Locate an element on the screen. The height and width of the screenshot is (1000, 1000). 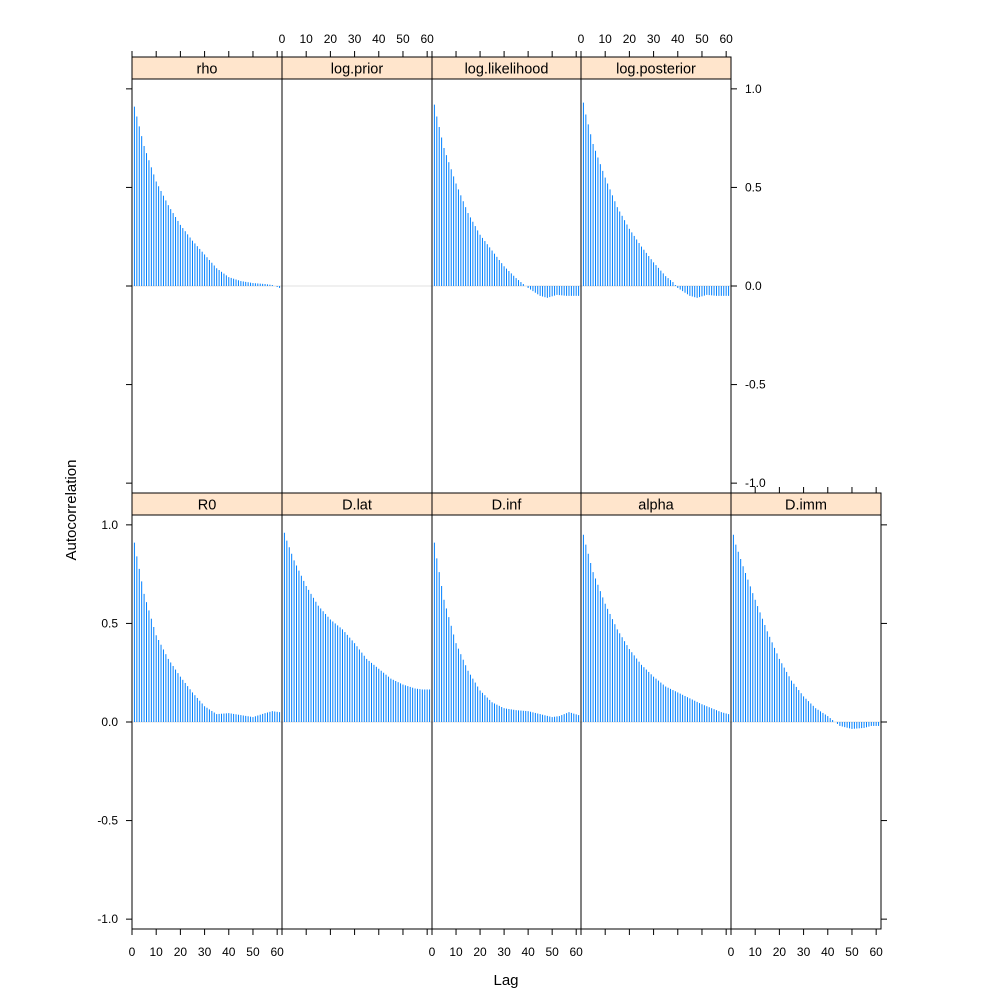
y-axis-right-bottom-row is located at coordinates (884, 722).